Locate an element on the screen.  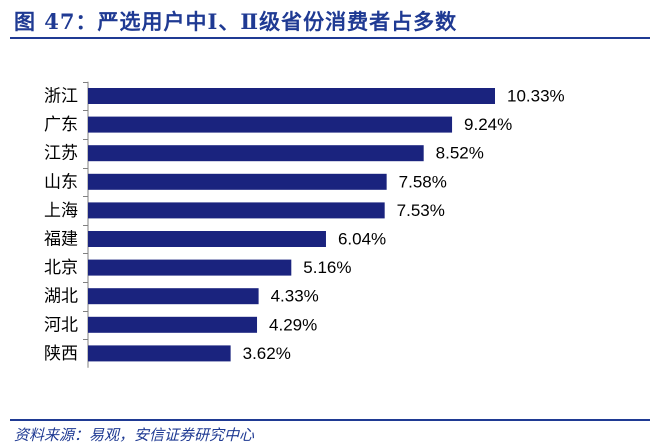
category-label: 北京 is located at coordinates (61, 267).